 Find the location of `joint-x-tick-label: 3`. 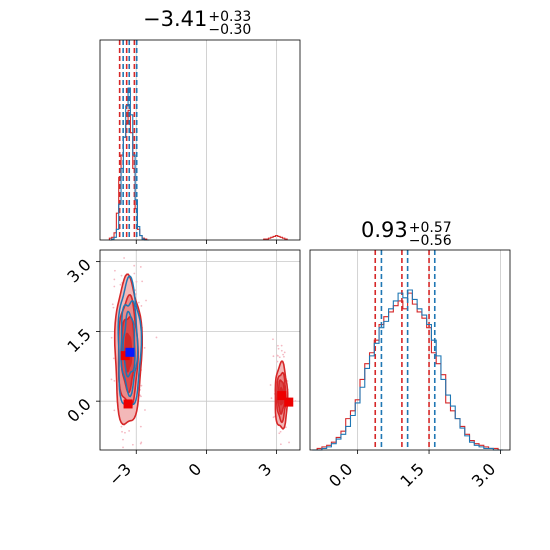

joint-x-tick-label: 3 is located at coordinates (265, 469).